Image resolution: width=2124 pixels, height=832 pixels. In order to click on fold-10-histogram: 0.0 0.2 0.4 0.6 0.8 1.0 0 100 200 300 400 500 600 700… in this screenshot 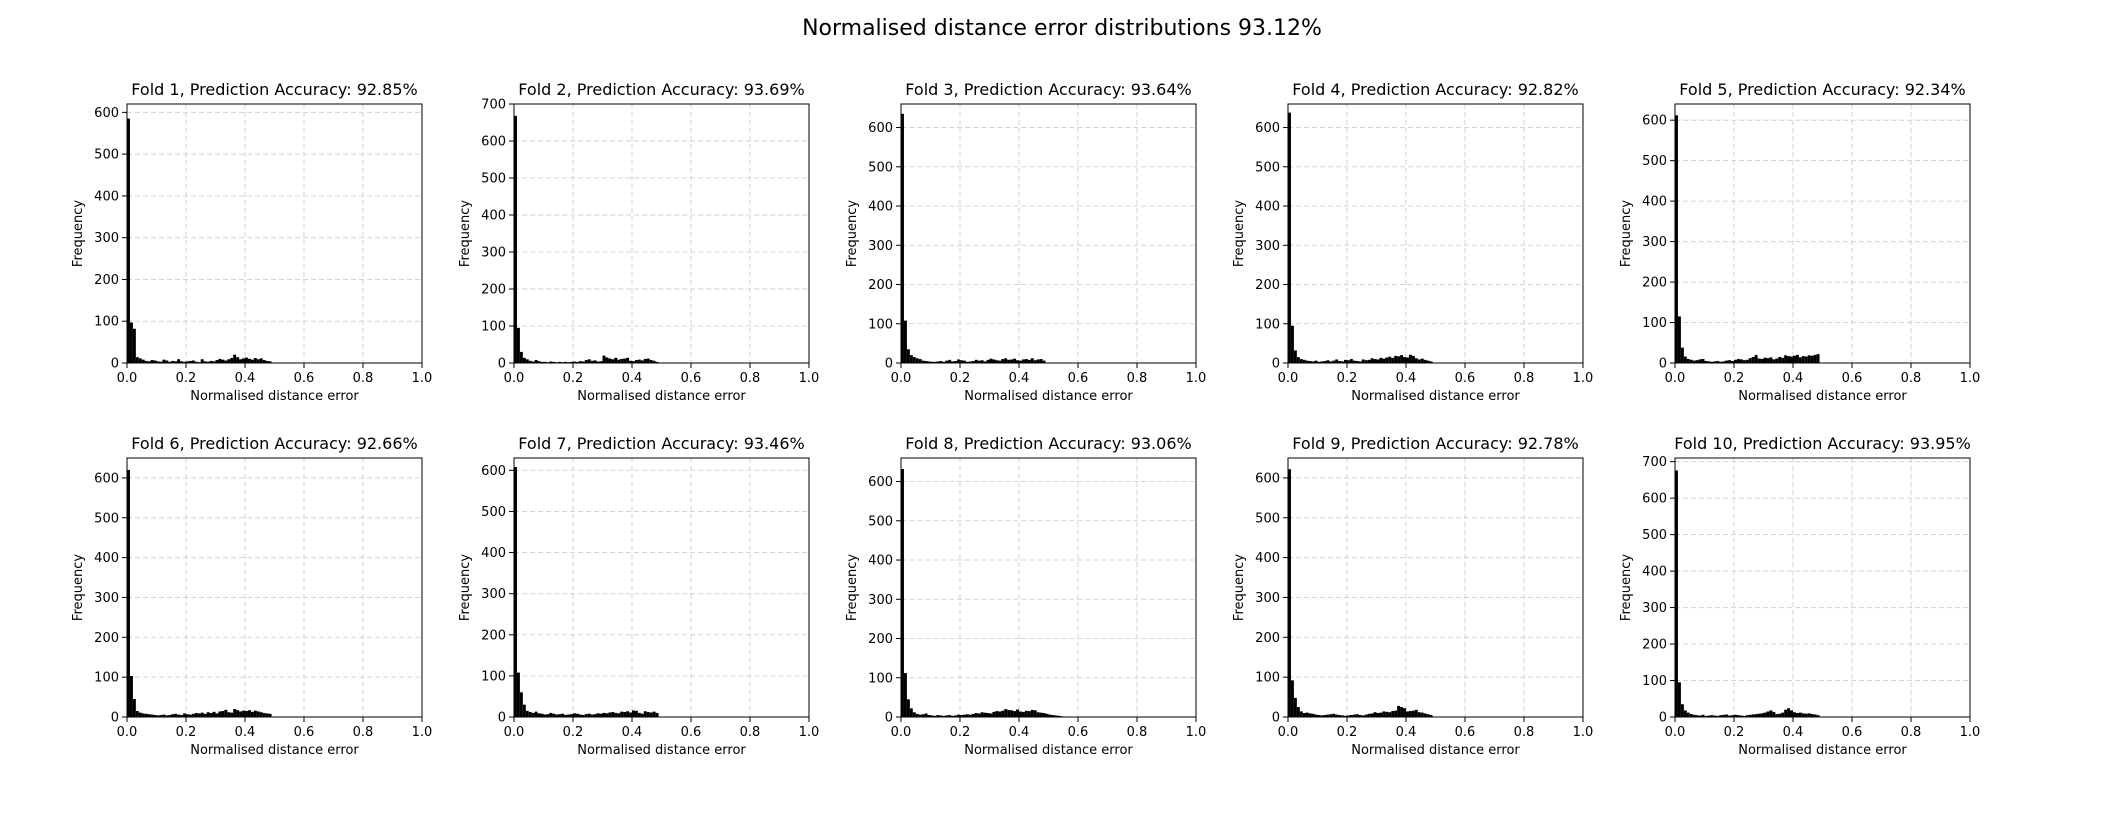, I will do `click(1799, 596)`.